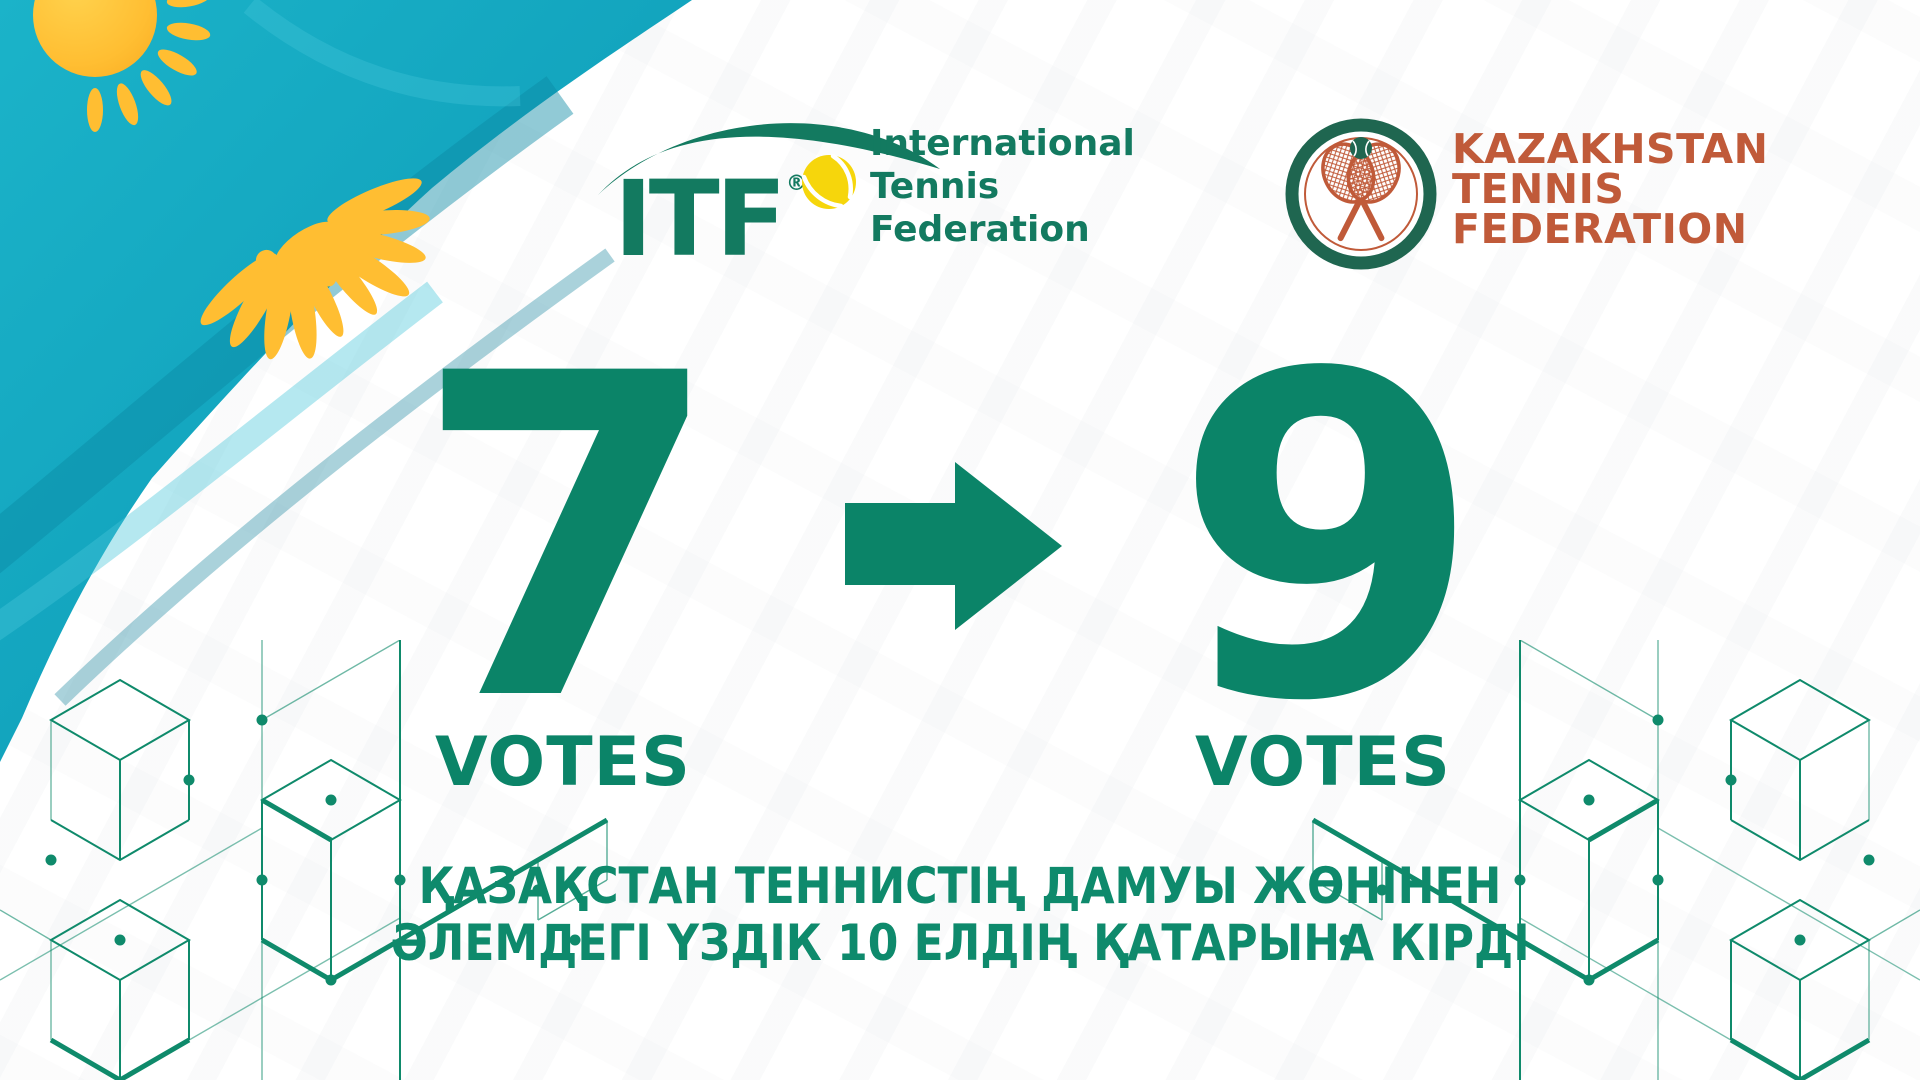  Describe the element at coordinates (1002, 143) in the screenshot. I see `itf-name-line: International` at that location.